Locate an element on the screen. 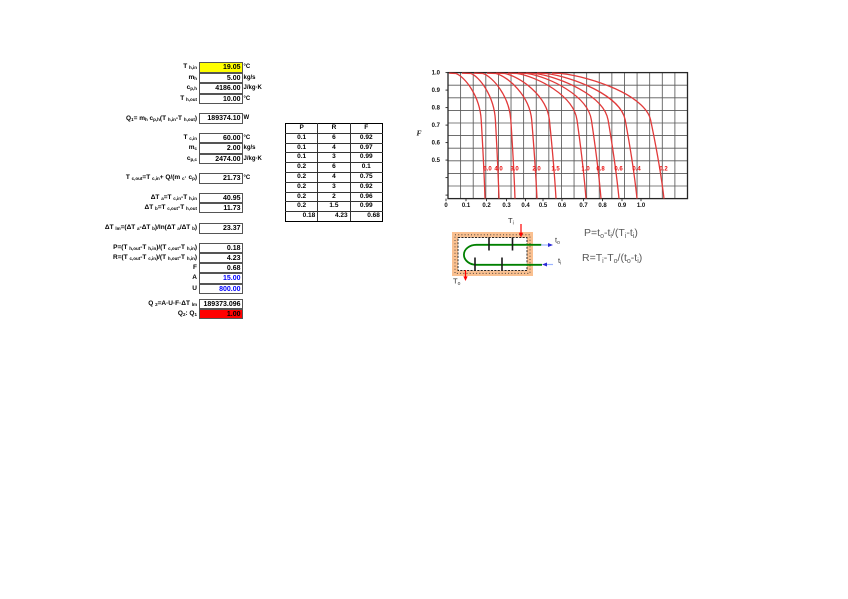 The image size is (848, 599). svg-text: F is located at coordinates (419, 133).